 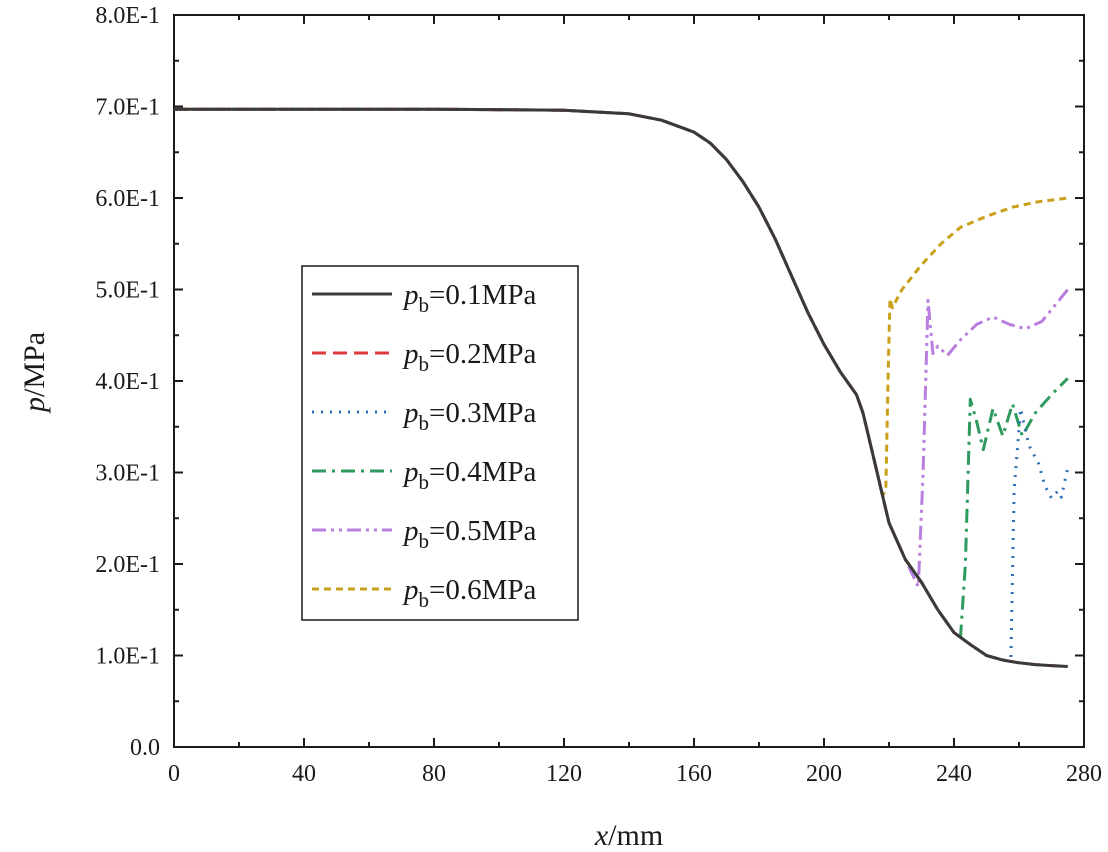 I want to click on x-tick-label: 80, so click(x=434, y=774).